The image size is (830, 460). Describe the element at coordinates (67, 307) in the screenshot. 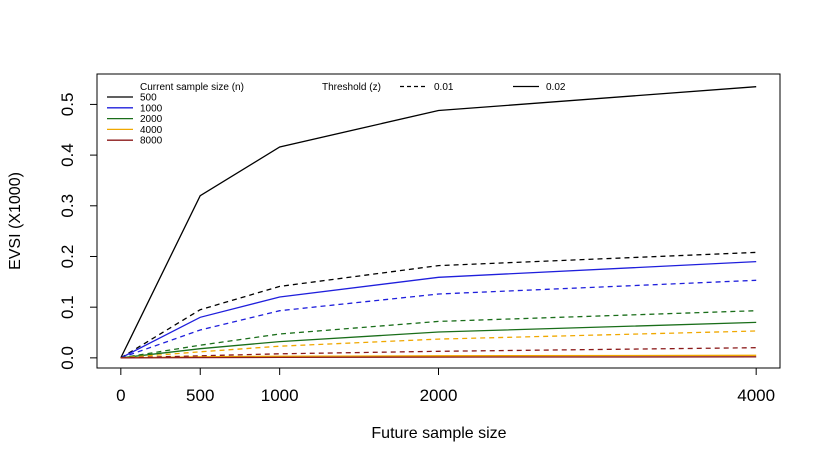

I see `y-tick-label: 0.1` at that location.